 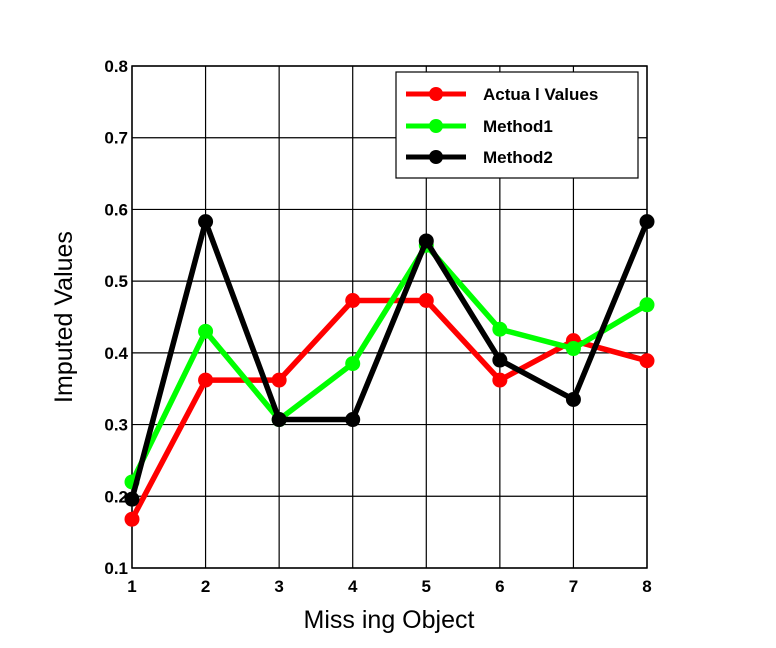 What do you see at coordinates (426, 241) in the screenshot?
I see `point-method2-x5` at bounding box center [426, 241].